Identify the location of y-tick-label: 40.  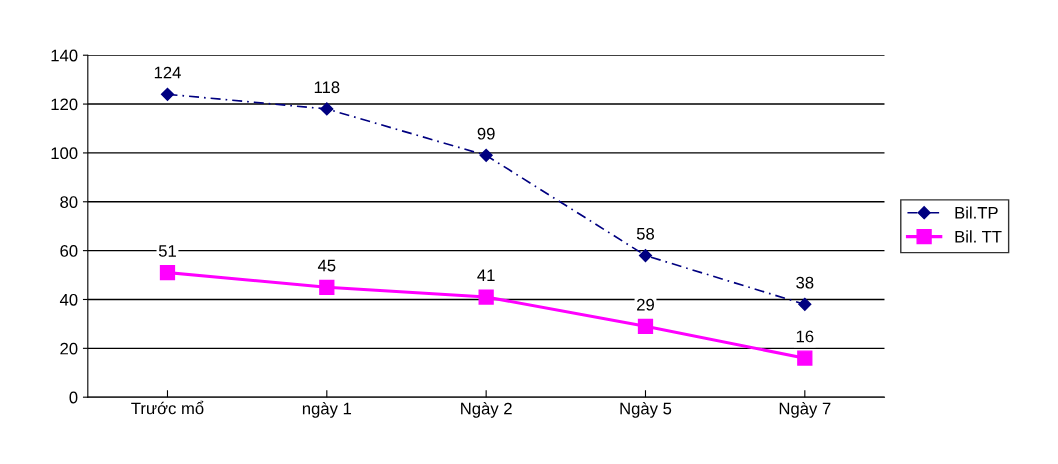
(68, 299).